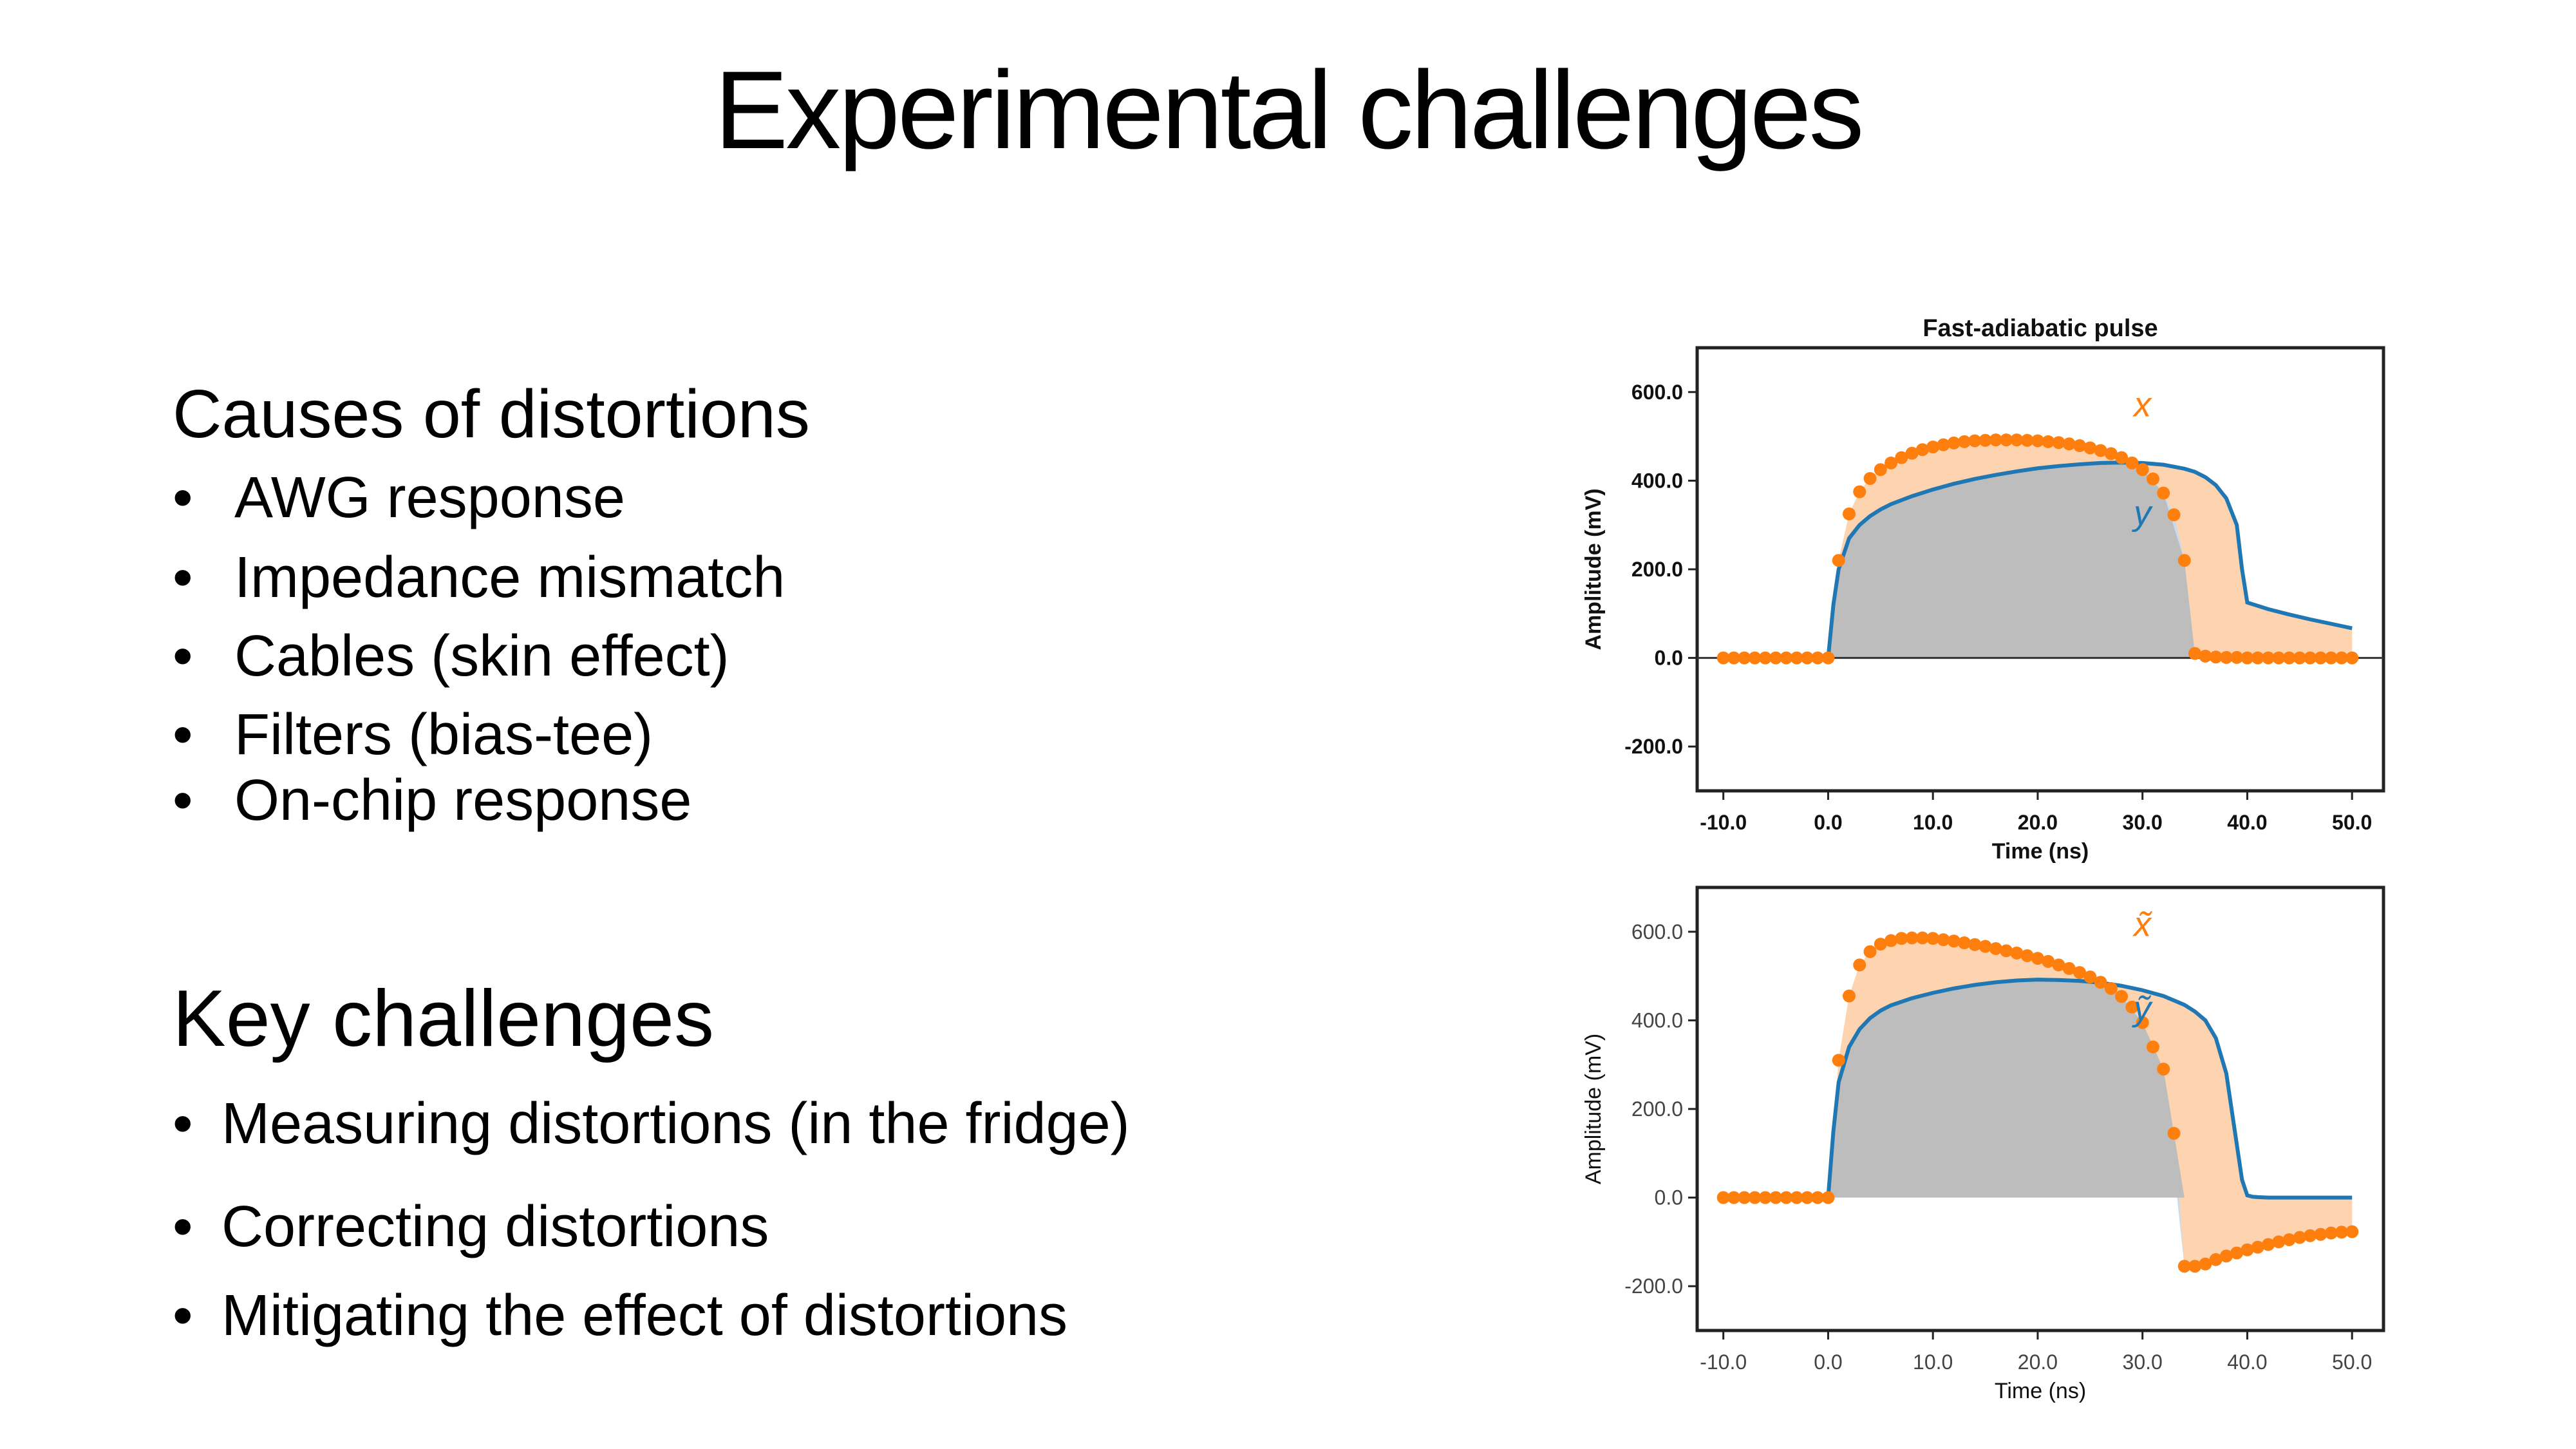 The image size is (2576, 1449). What do you see at coordinates (2143, 1362) in the screenshot?
I see `chart2-x-tick-label: 30.0` at bounding box center [2143, 1362].